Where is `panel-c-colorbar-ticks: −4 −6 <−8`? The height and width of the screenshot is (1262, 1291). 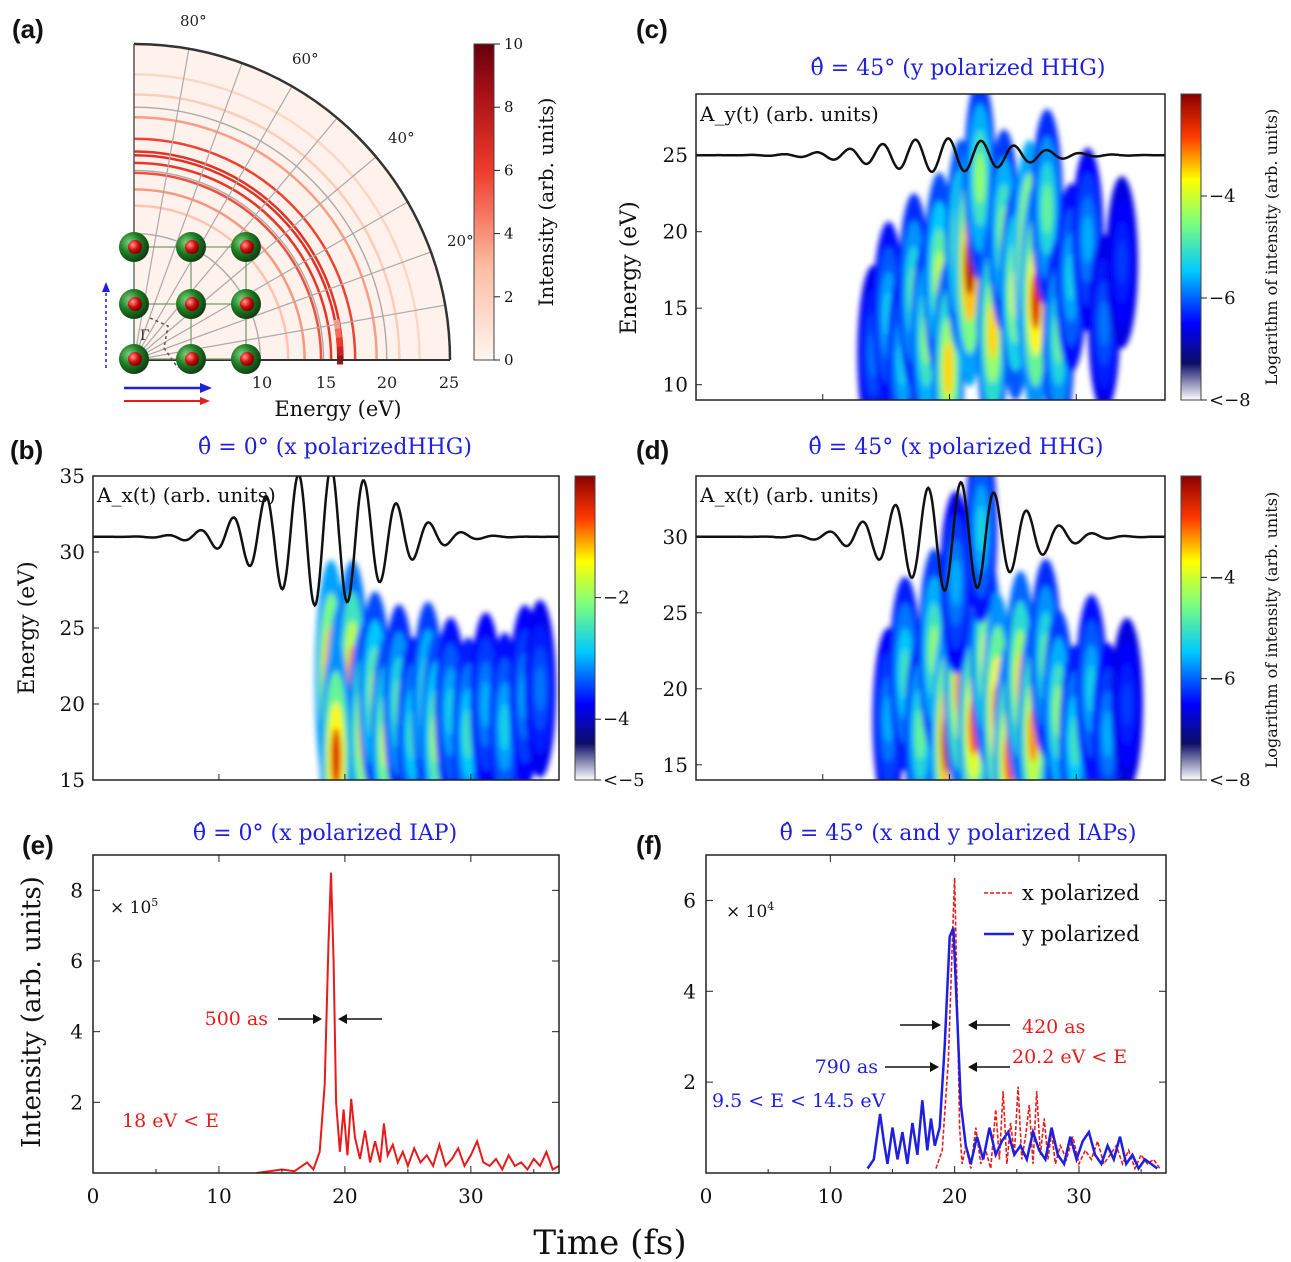
panel-c-colorbar-ticks: −4 −6 <−8 is located at coordinates (1226, 298).